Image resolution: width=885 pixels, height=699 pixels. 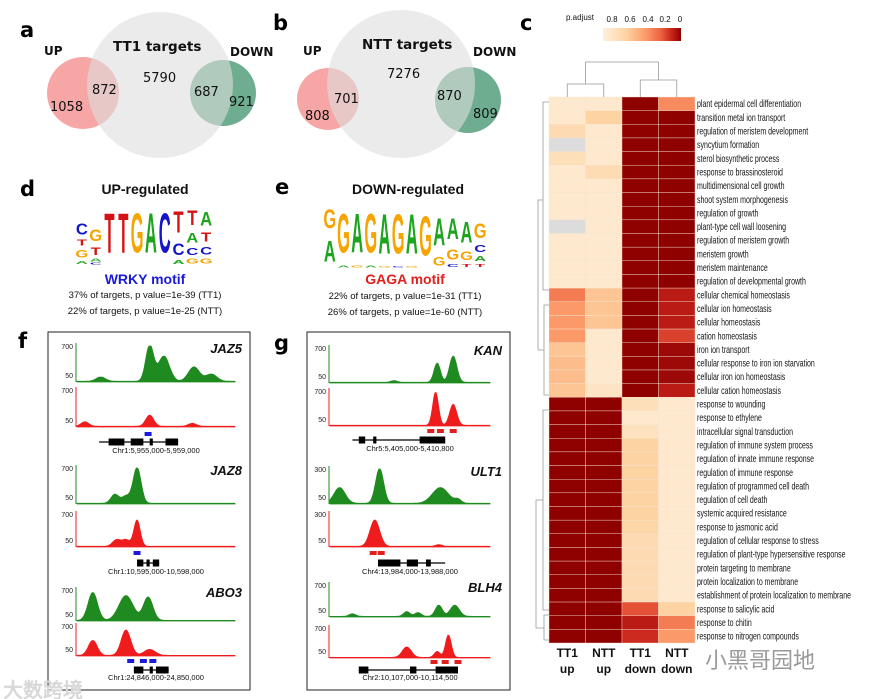 What do you see at coordinates (485, 587) in the screenshot?
I see `gene-name: BLH4` at bounding box center [485, 587].